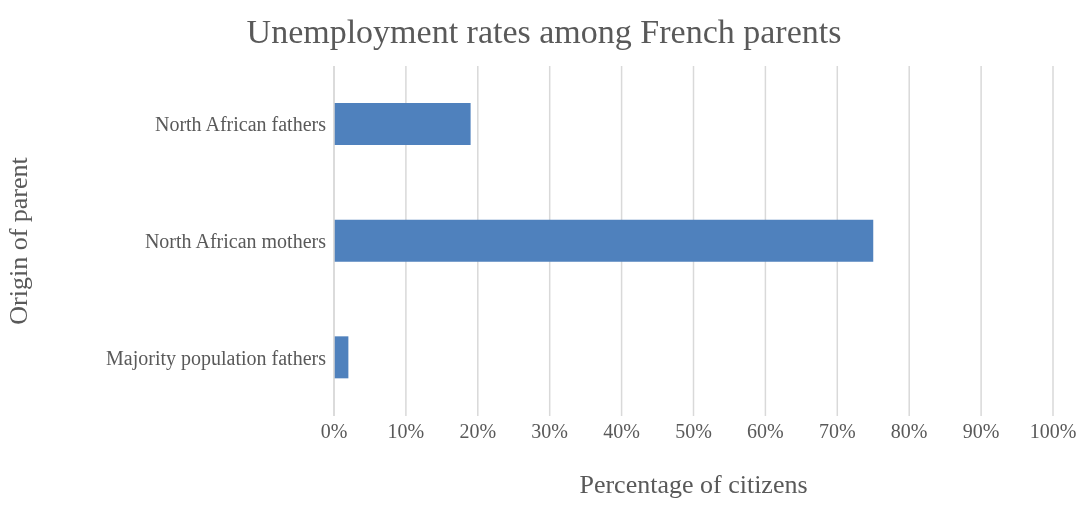 Image resolution: width=1088 pixels, height=521 pixels. What do you see at coordinates (693, 484) in the screenshot?
I see `x-axis-title: Percentage of citizens` at bounding box center [693, 484].